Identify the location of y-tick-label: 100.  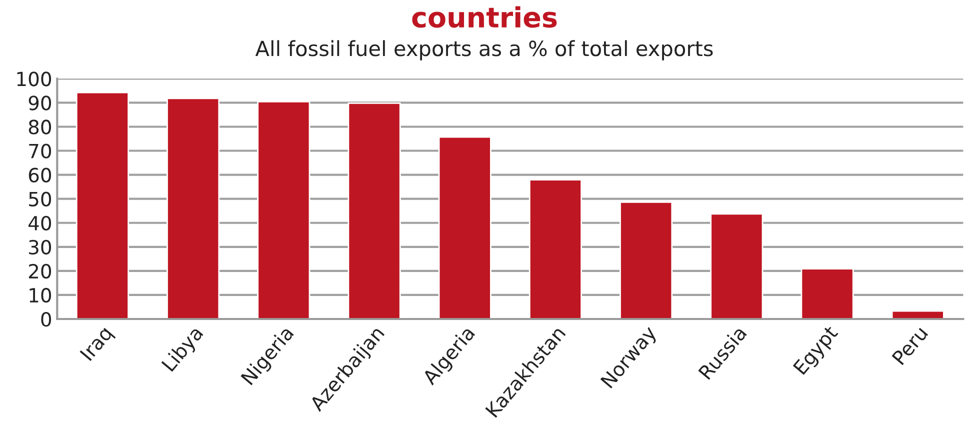
(34, 79).